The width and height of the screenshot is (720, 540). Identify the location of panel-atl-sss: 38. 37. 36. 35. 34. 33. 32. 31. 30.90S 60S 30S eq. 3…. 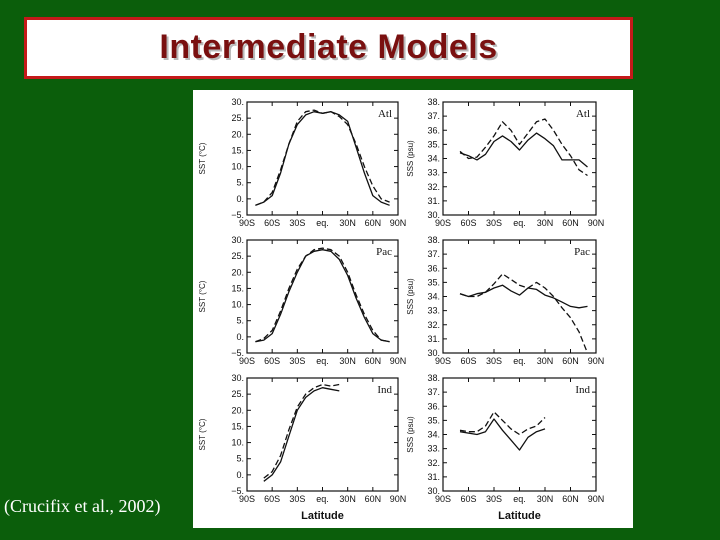
(505, 162).